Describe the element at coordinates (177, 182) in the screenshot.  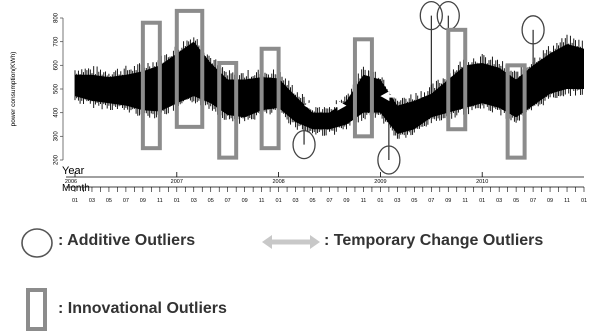
I see `year-tick-label: 2007` at that location.